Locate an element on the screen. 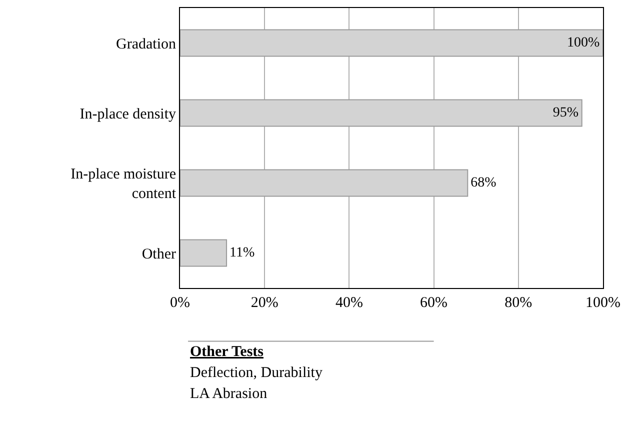 This screenshot has height=445, width=638. y-tick-label: In-place moisture content is located at coordinates (123, 184).